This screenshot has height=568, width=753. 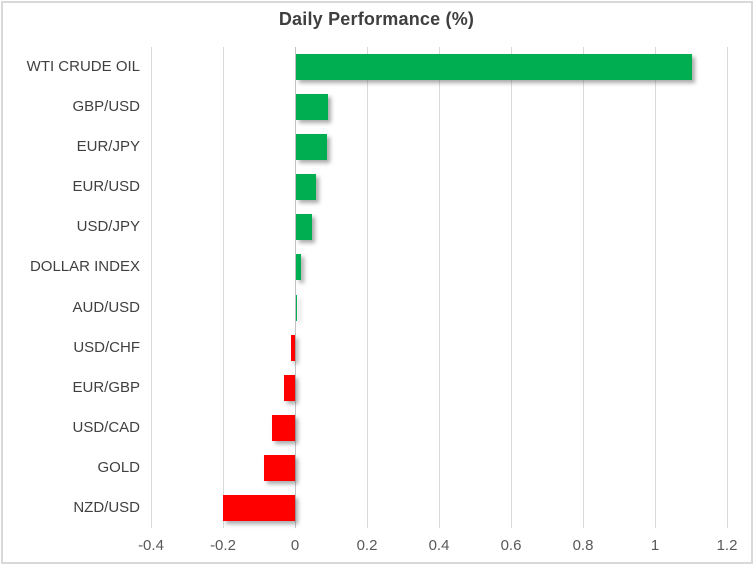 I want to click on x-tick-label: -0.4, so click(x=151, y=545).